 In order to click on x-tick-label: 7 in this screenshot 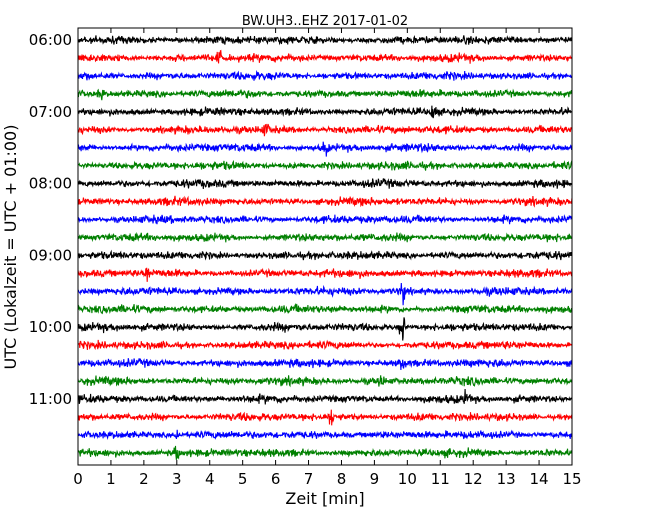, I will do `click(309, 479)`.